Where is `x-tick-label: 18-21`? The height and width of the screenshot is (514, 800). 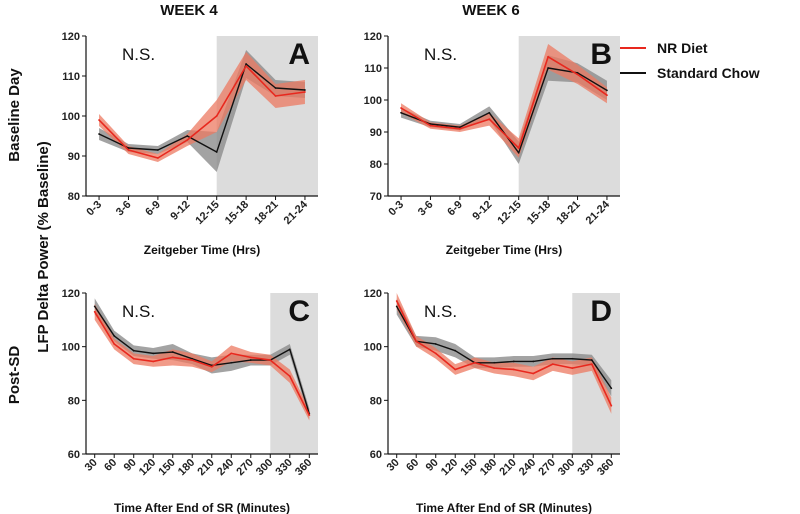 x-tick-label: 18-21 is located at coordinates (266, 213).